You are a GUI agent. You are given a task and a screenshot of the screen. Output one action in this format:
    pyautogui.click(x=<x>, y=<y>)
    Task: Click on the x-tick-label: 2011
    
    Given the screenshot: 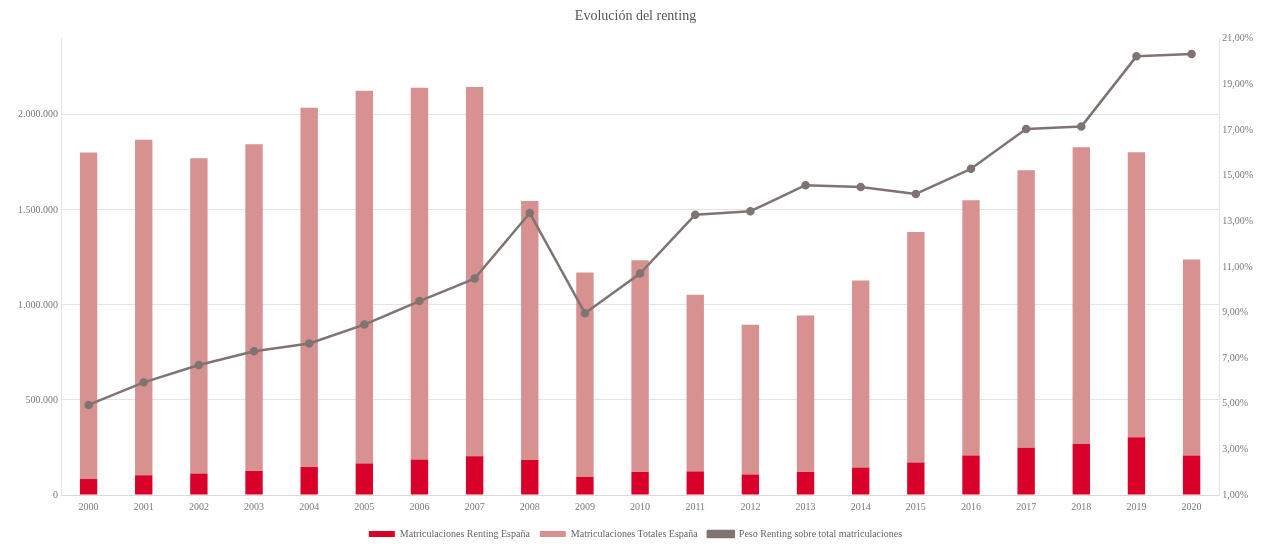 What is the action you would take?
    pyautogui.click(x=695, y=506)
    